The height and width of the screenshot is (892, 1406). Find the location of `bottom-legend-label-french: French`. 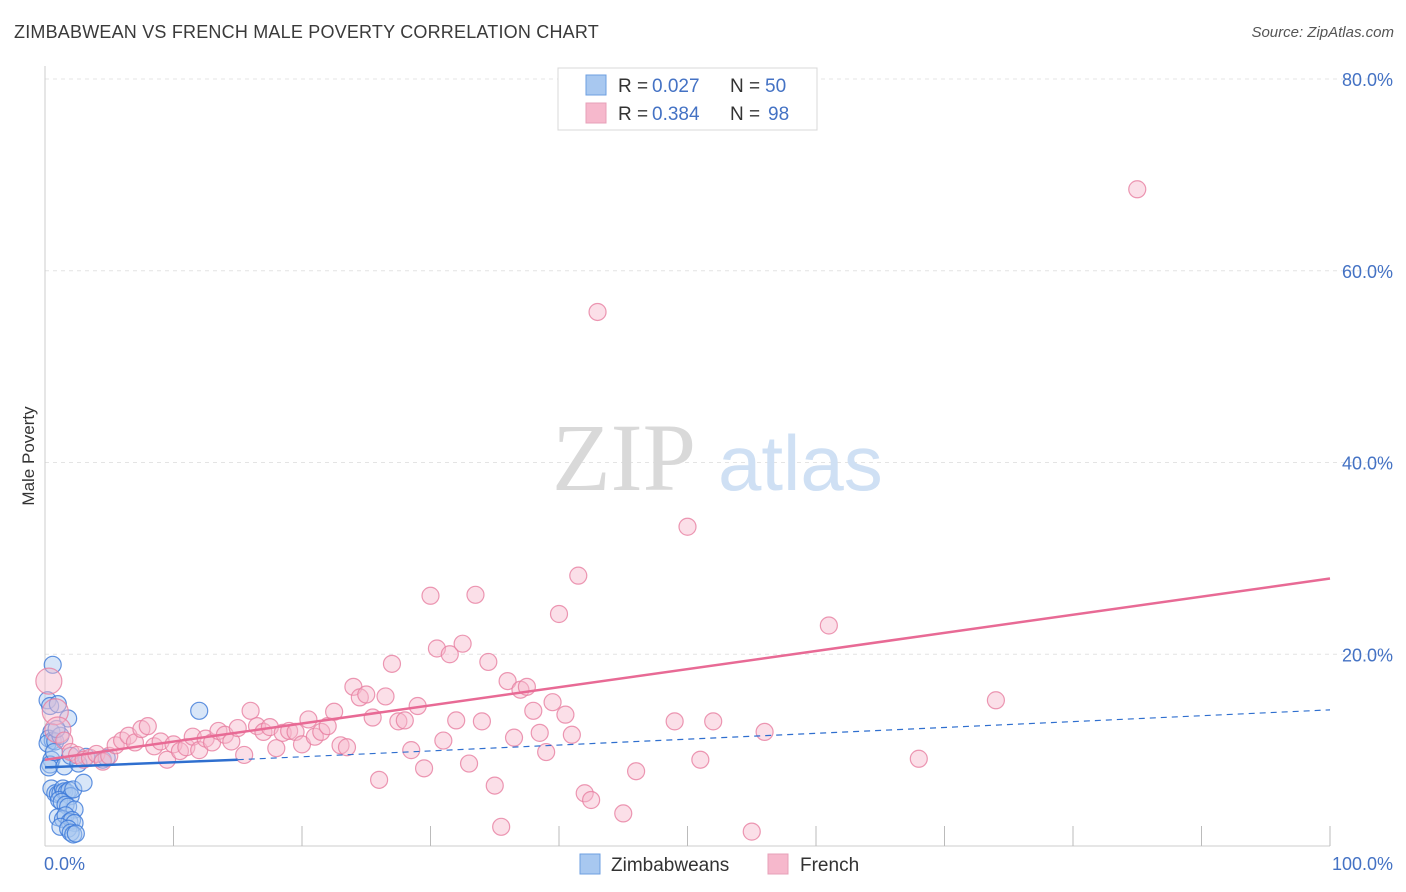

bottom-legend-label-french: French is located at coordinates (829, 865).